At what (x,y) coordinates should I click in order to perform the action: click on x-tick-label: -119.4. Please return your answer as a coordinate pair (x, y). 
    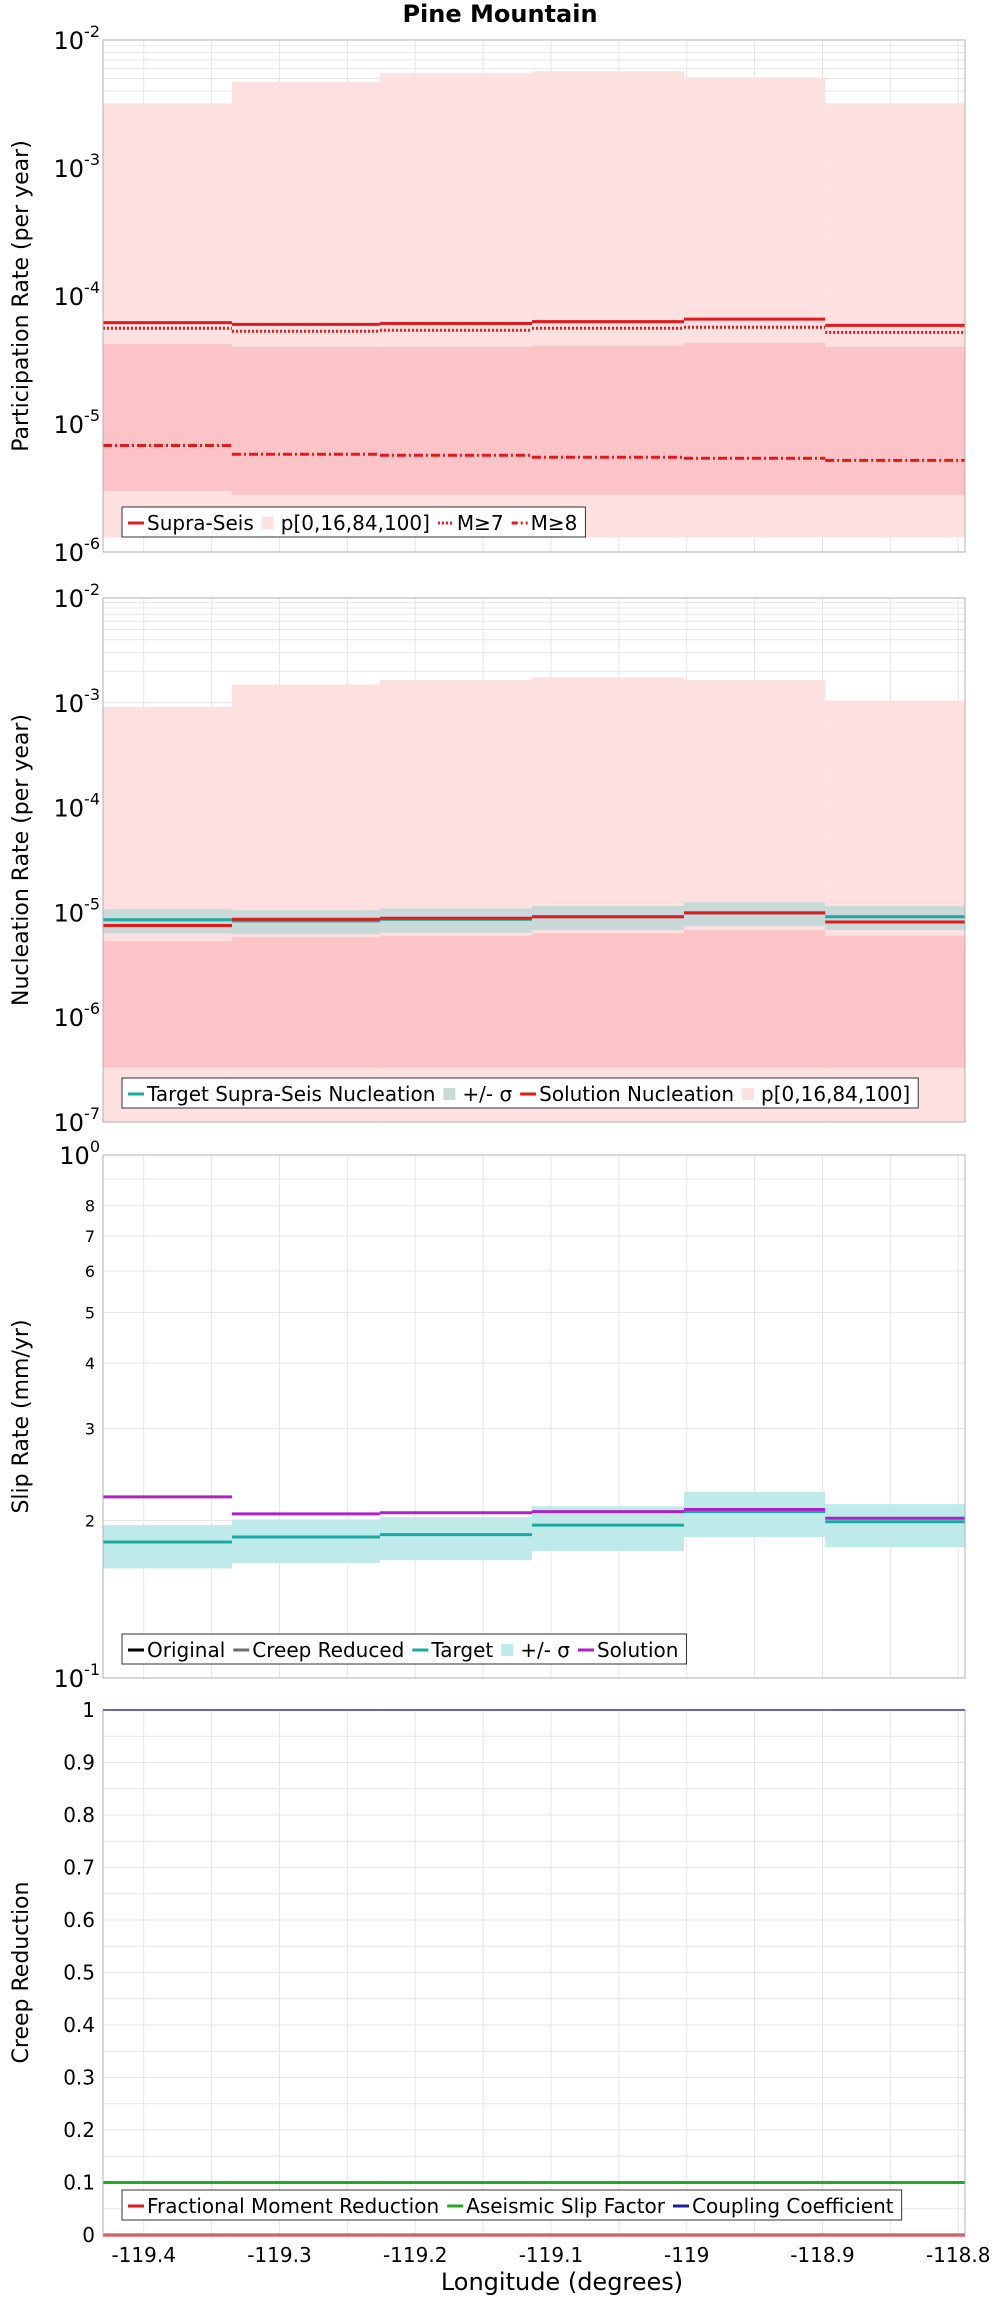
    Looking at the image, I should click on (143, 2255).